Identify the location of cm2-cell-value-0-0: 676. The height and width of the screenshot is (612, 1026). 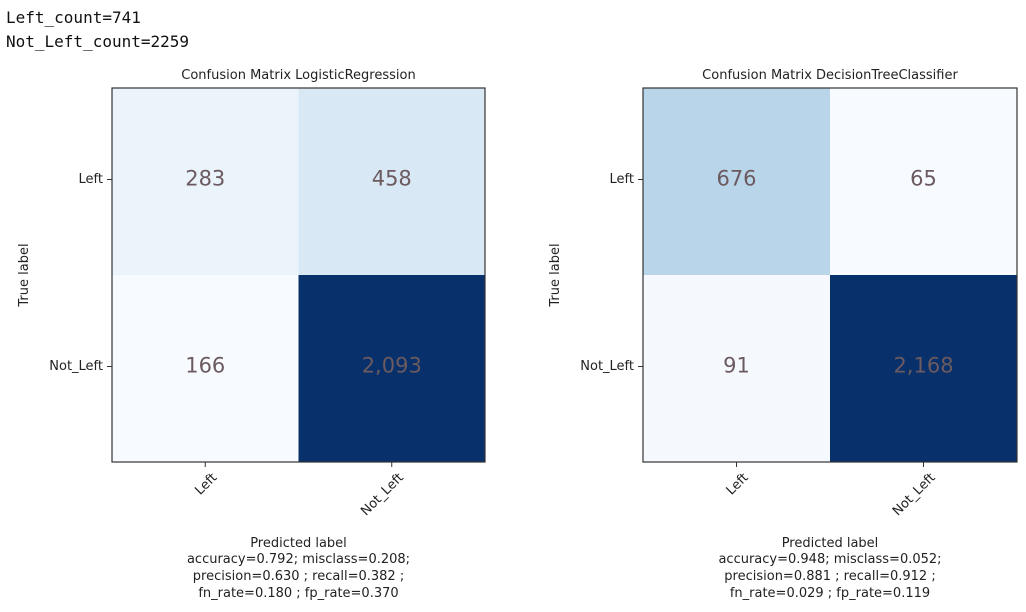
(736, 179).